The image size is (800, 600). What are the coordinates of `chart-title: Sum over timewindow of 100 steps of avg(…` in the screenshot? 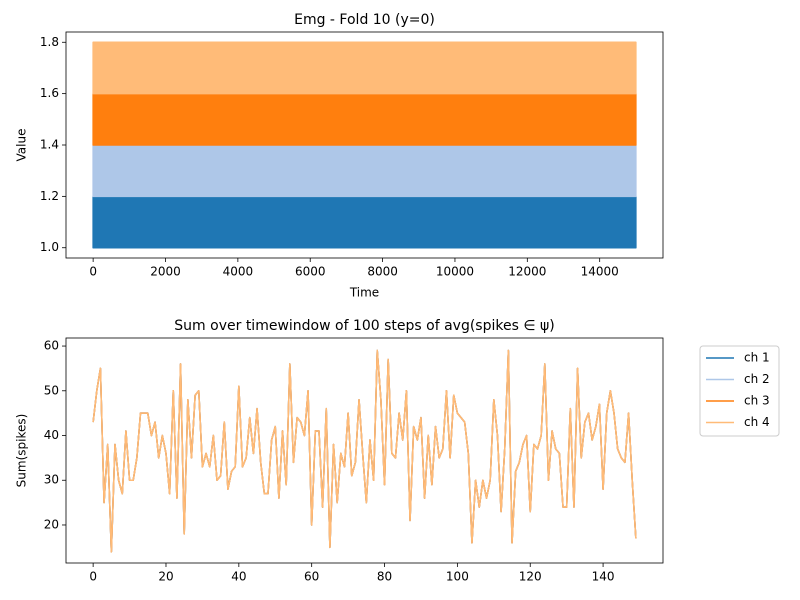 It's located at (364, 326).